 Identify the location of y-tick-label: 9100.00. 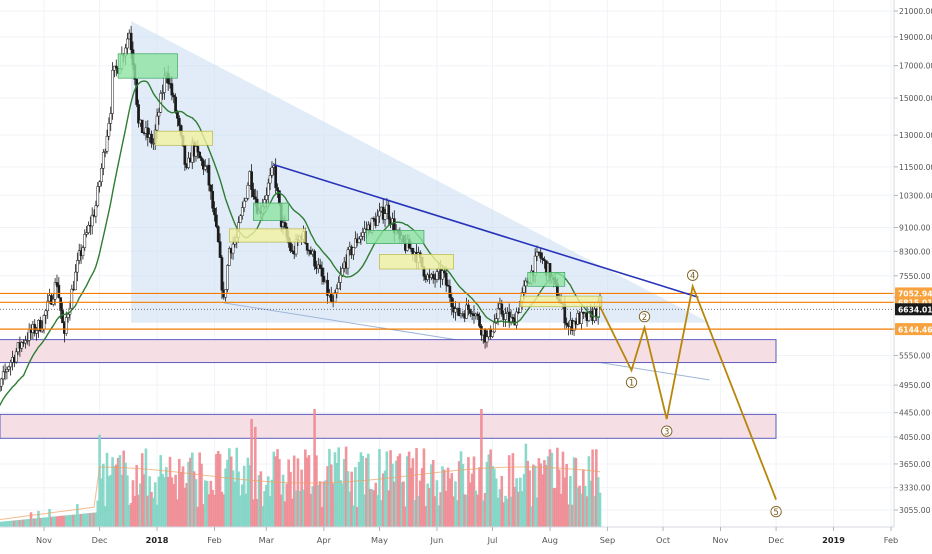
(915, 227).